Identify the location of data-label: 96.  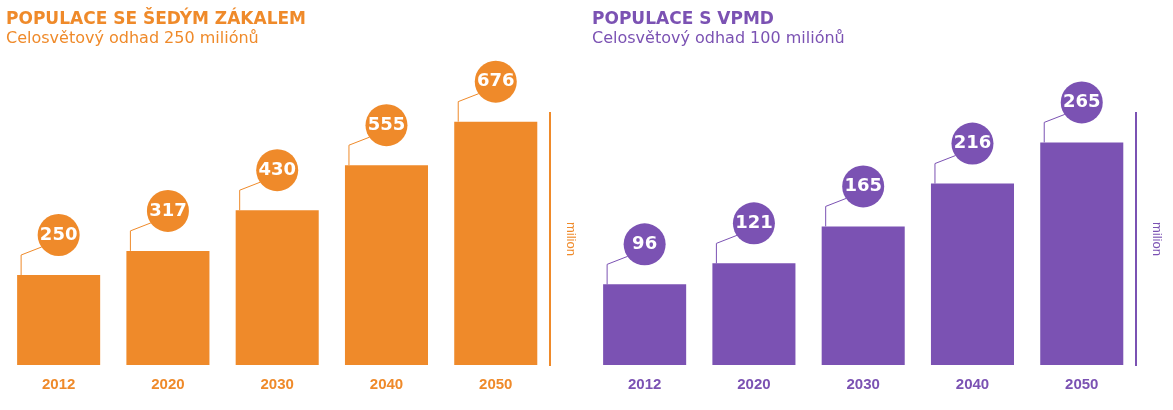
(645, 243).